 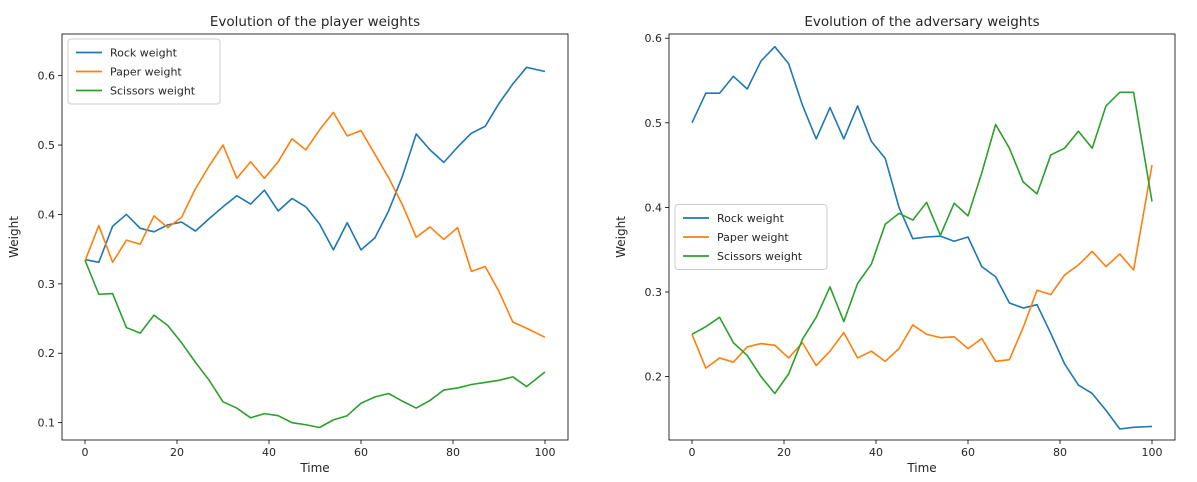 I want to click on y-tick-label: 0.1, so click(x=47, y=423).